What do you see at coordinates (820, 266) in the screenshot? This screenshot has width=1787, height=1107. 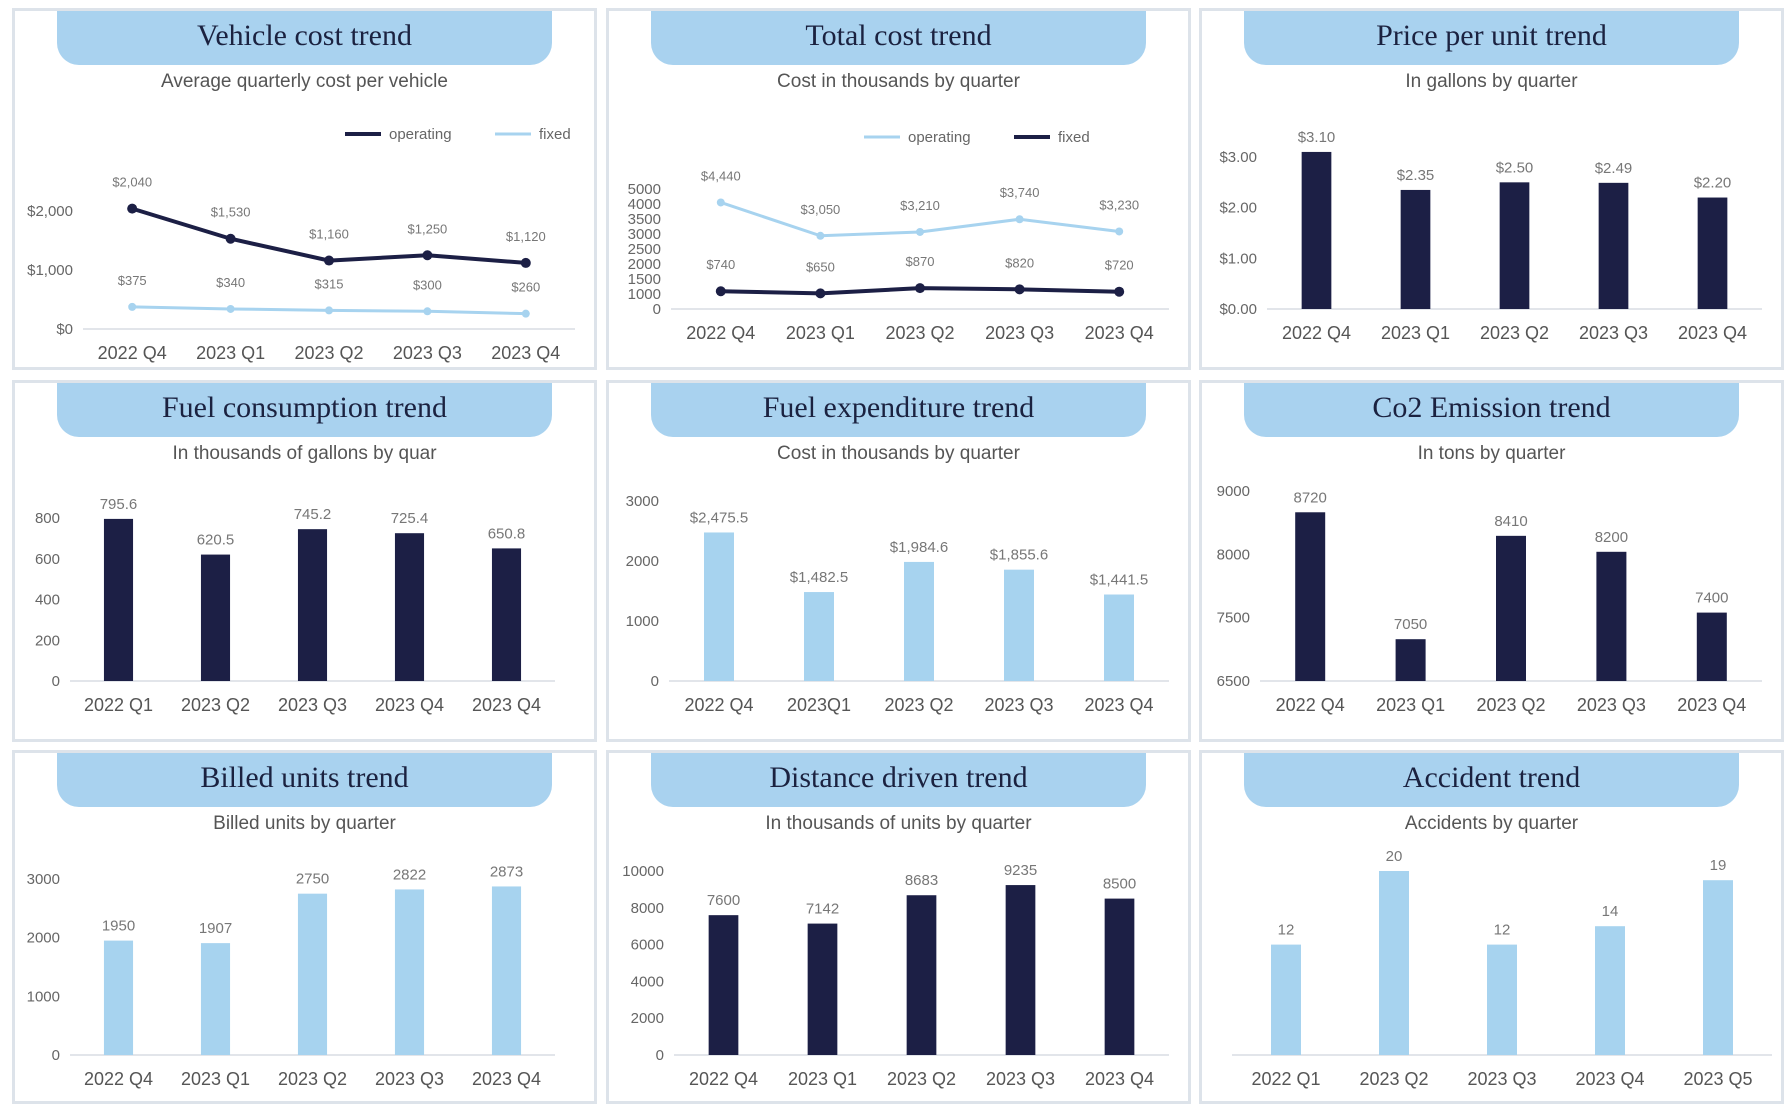 I see `data-label: $650` at bounding box center [820, 266].